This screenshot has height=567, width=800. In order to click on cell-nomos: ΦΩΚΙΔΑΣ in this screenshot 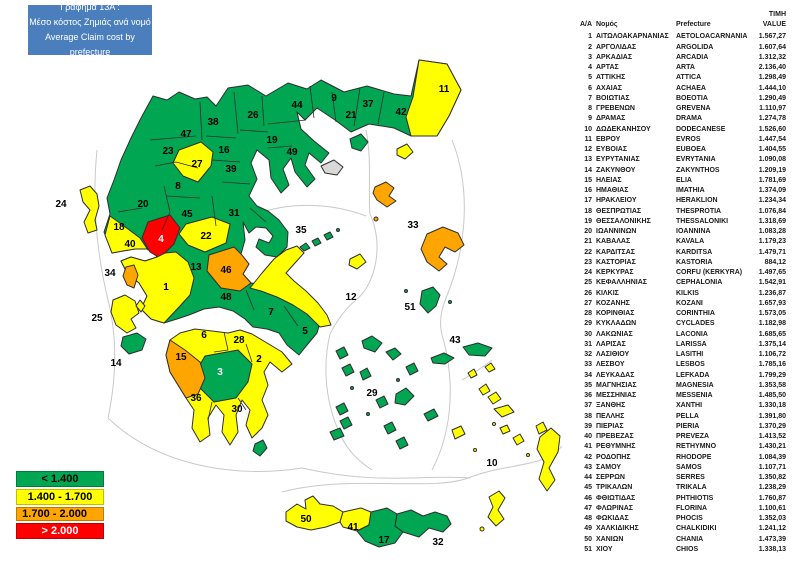, I will do `click(612, 518)`.